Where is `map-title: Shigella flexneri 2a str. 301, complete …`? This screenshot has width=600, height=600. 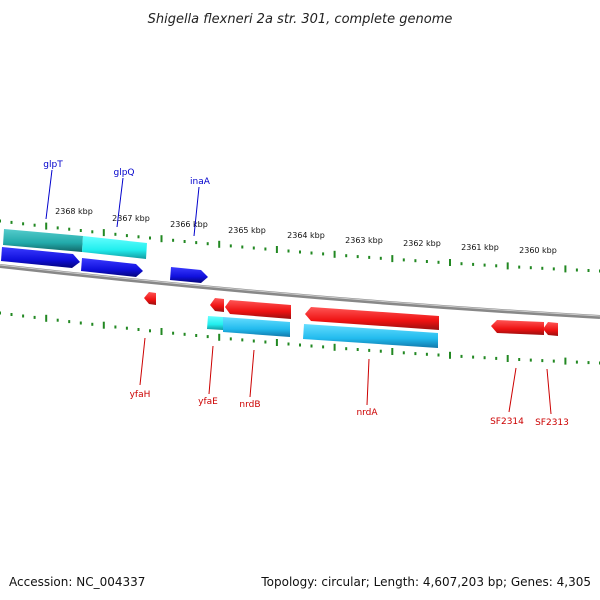
map-title: Shigella flexneri 2a str. 301, complete … is located at coordinates (300, 19).